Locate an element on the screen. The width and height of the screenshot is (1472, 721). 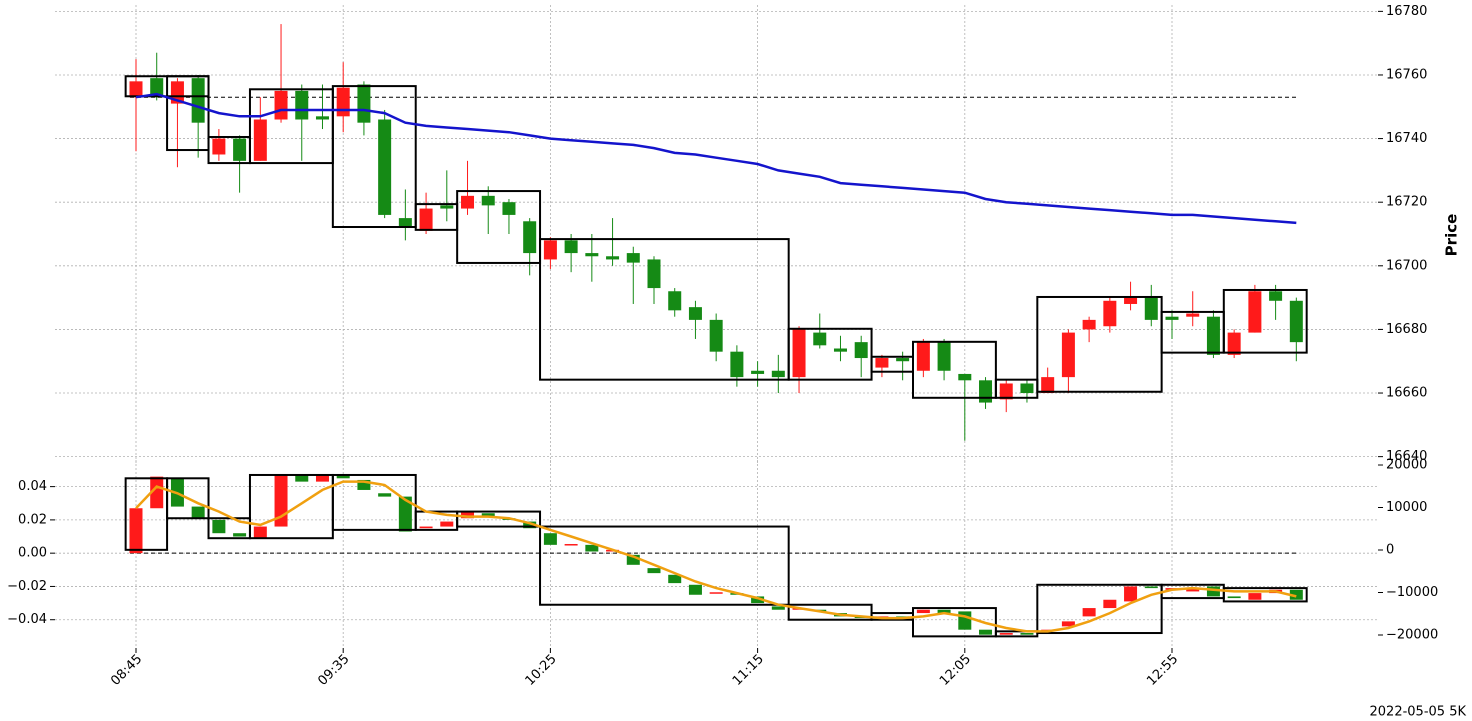
y2-tick-label: −10000 is located at coordinates (1412, 592).